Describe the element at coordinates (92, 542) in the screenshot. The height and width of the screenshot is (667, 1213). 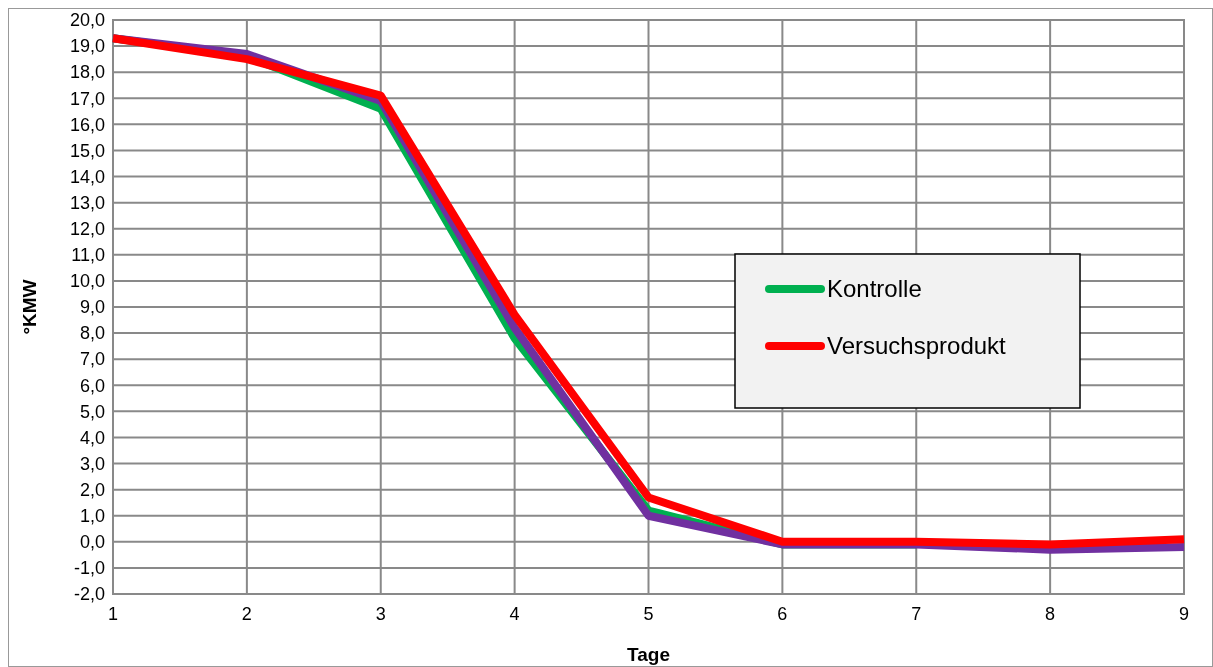
I see `y-tick-label: 0,0` at that location.